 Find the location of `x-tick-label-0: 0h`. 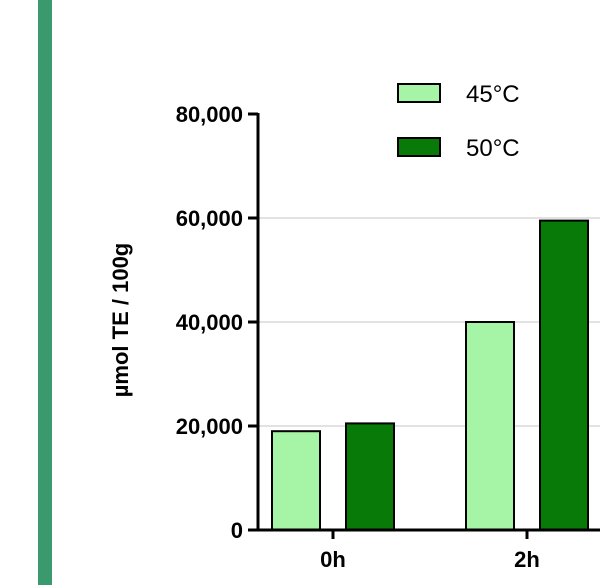

x-tick-label-0: 0h is located at coordinates (333, 559).